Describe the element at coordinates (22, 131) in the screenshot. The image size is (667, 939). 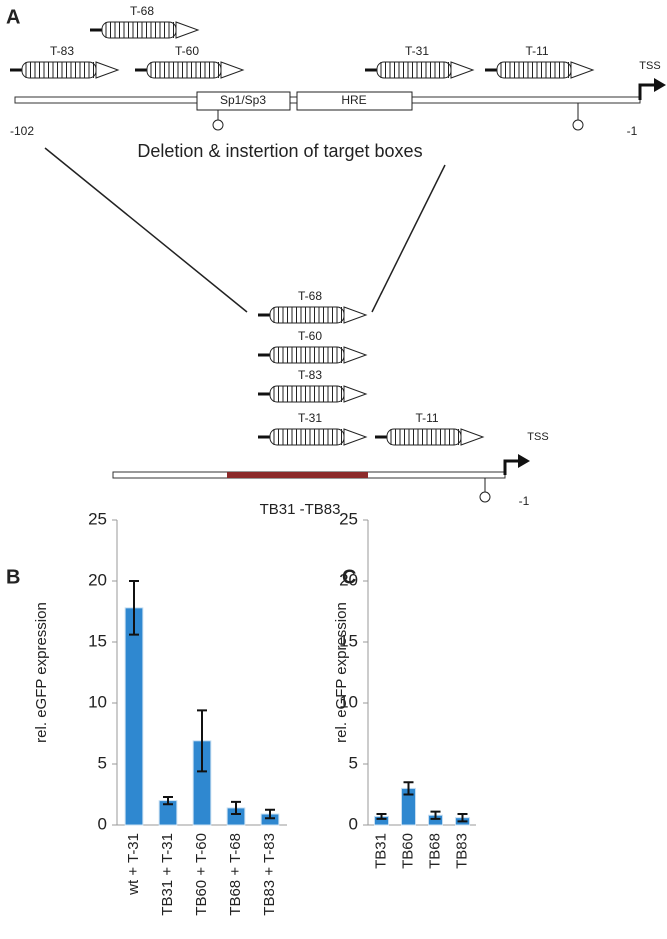
I see `position-label: -102` at that location.